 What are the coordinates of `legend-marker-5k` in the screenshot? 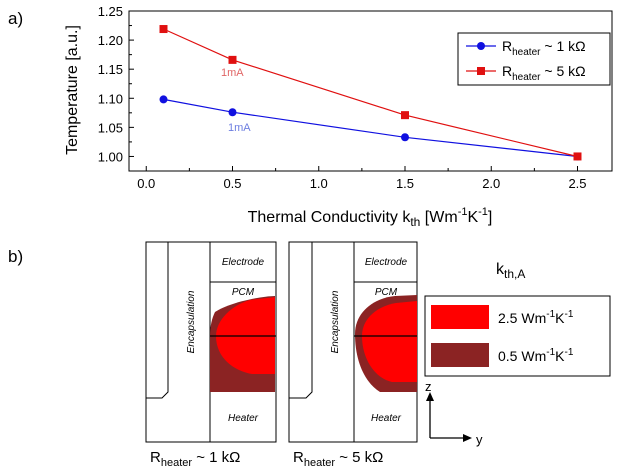 It's located at (481, 71).